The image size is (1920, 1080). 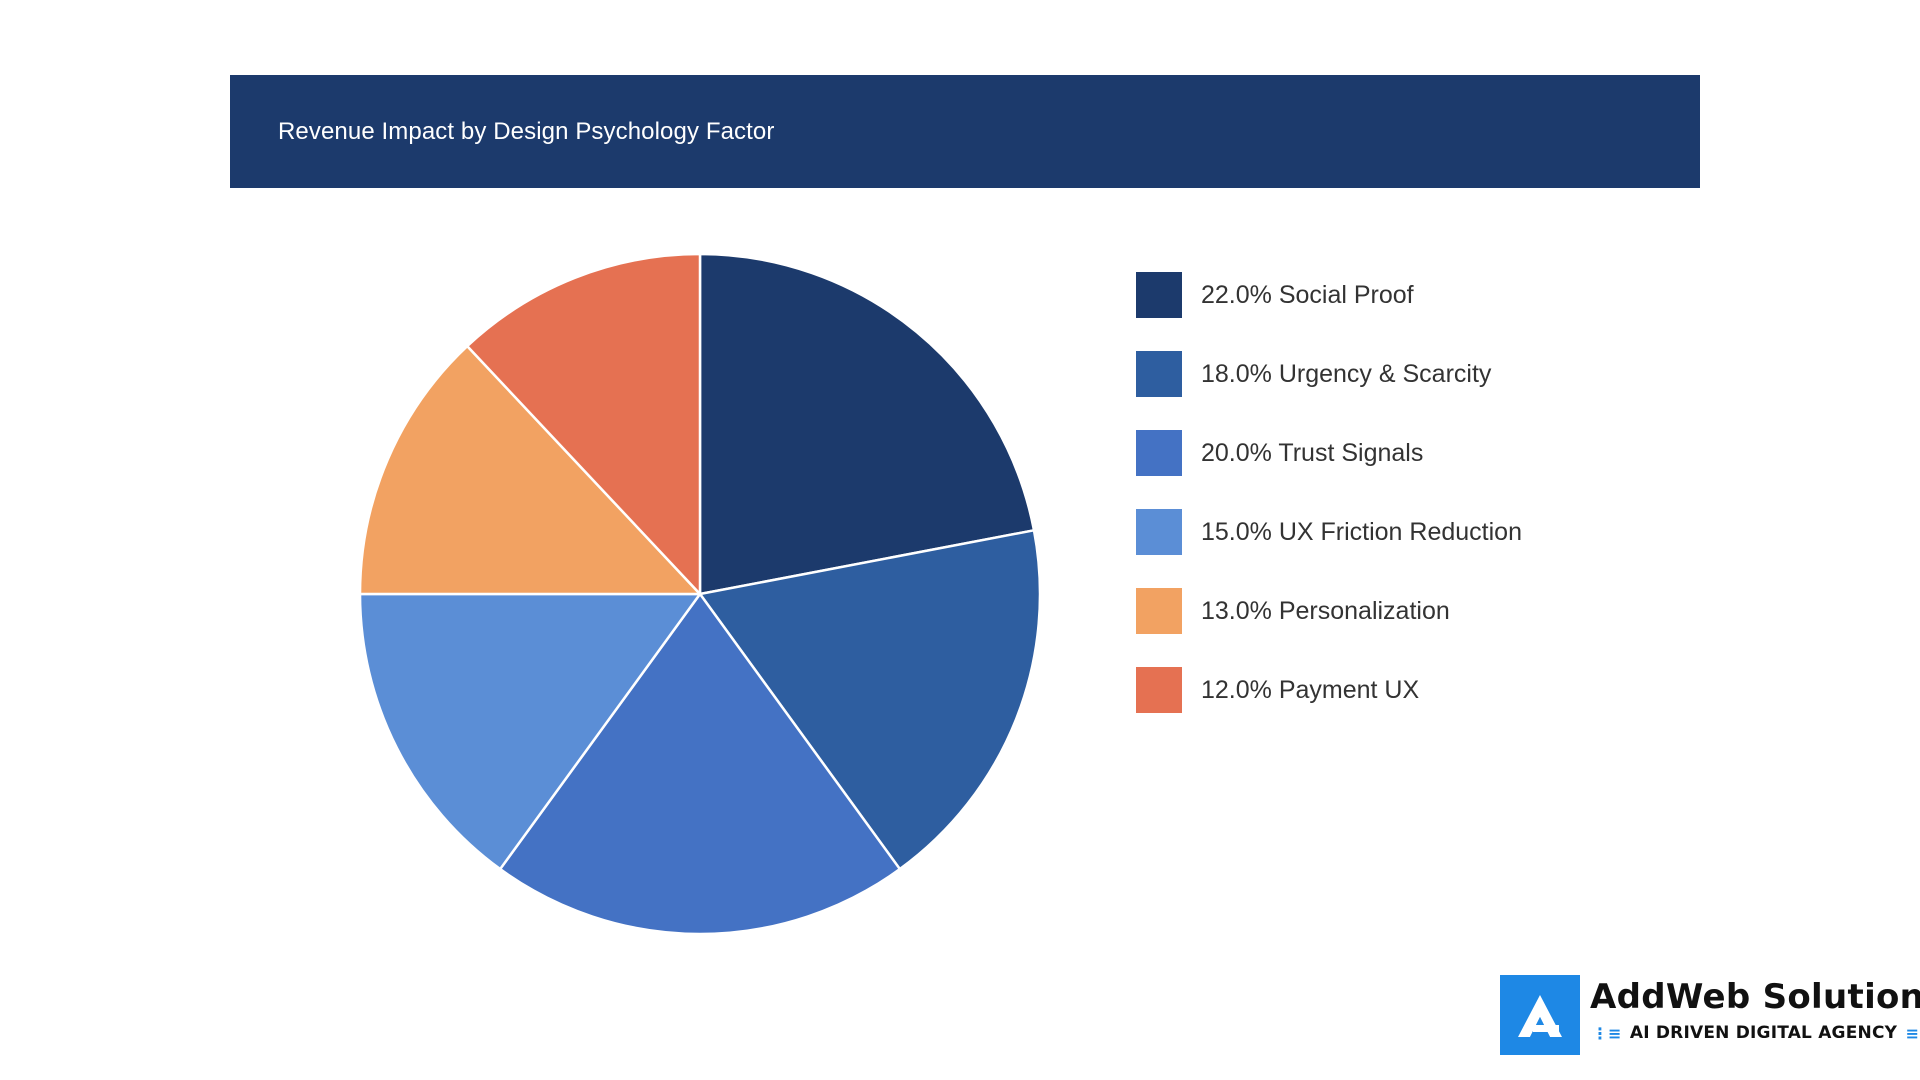 I want to click on legend-label: 22.0% Social Proof, so click(x=1307, y=295).